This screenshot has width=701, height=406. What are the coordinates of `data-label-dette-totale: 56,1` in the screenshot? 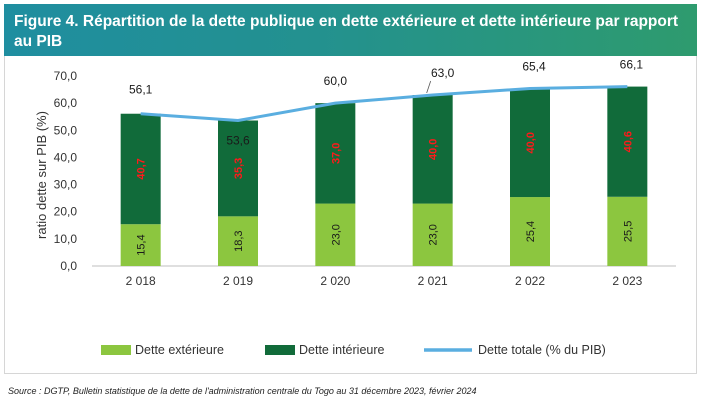 It's located at (141, 90).